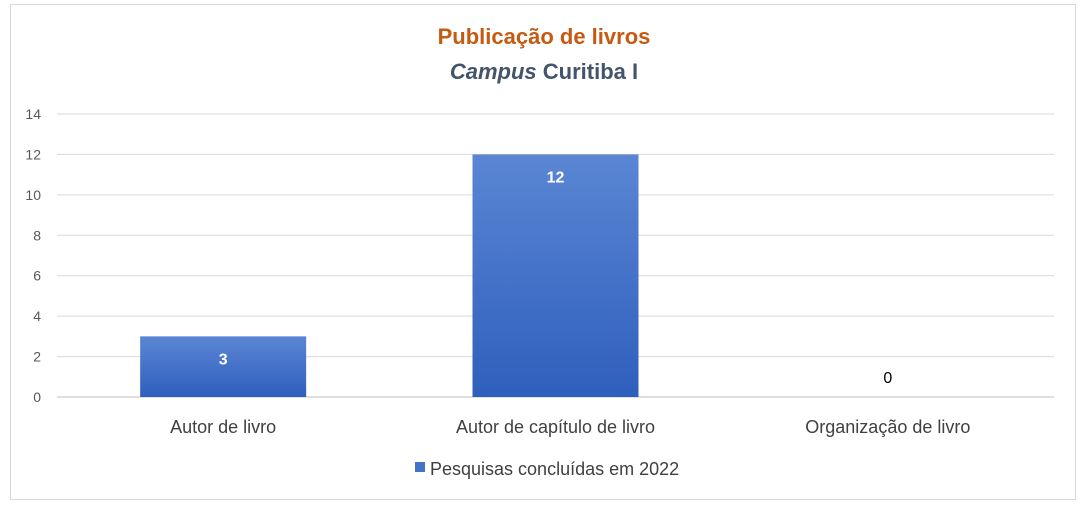 This screenshot has width=1088, height=515. Describe the element at coordinates (554, 469) in the screenshot. I see `legend-label: Pesquisas concluídas em 2022` at that location.